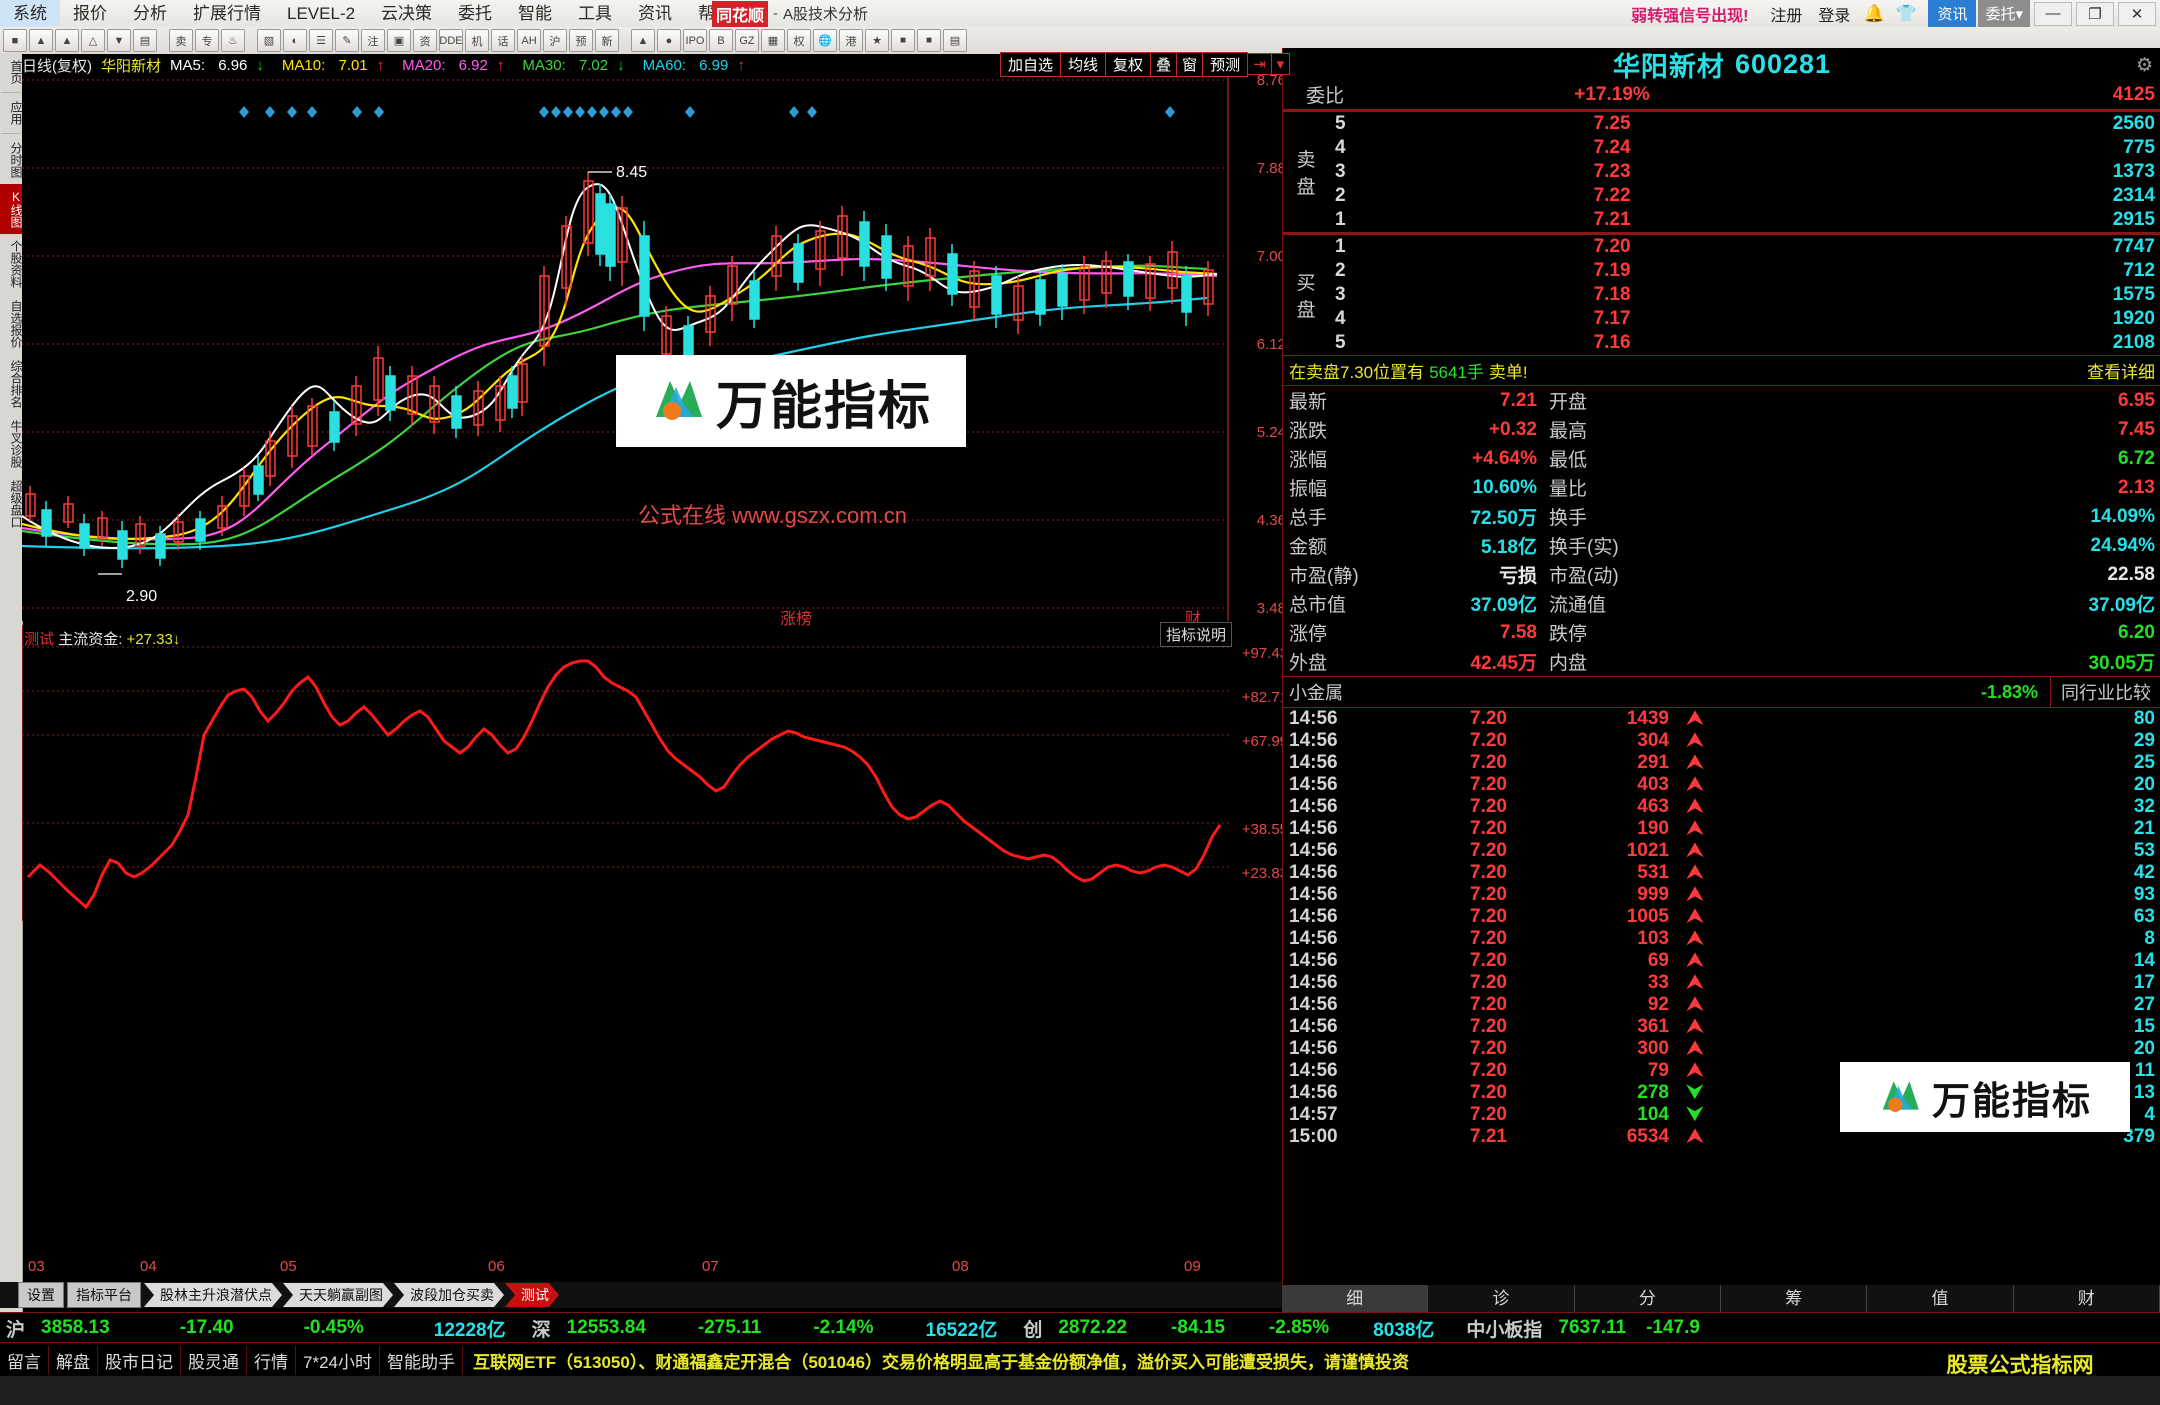  Describe the element at coordinates (16, 444) in the screenshot. I see `sidebar-item-diagnose: 牛叉诊股` at that location.